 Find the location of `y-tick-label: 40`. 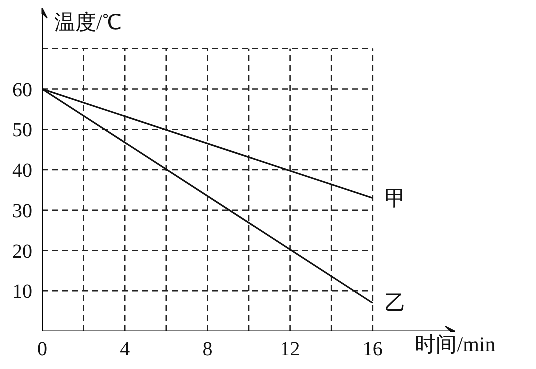

y-tick-label: 40 is located at coordinates (22, 171).